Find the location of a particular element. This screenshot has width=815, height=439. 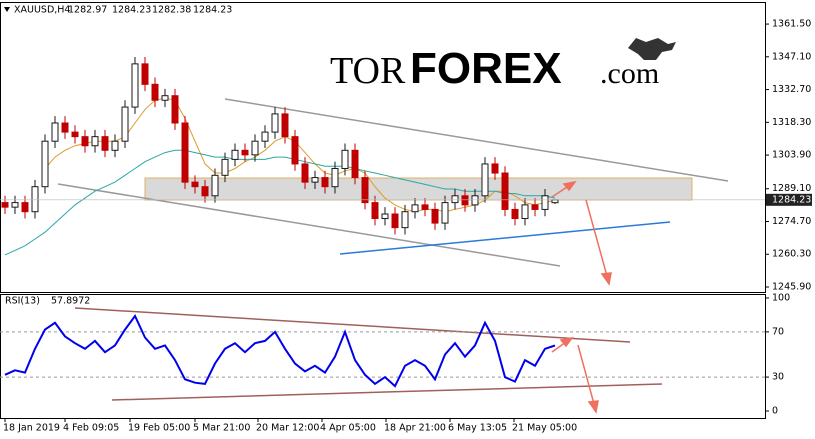

x-tick-label: 18 Jan 2019 is located at coordinates (31, 428).